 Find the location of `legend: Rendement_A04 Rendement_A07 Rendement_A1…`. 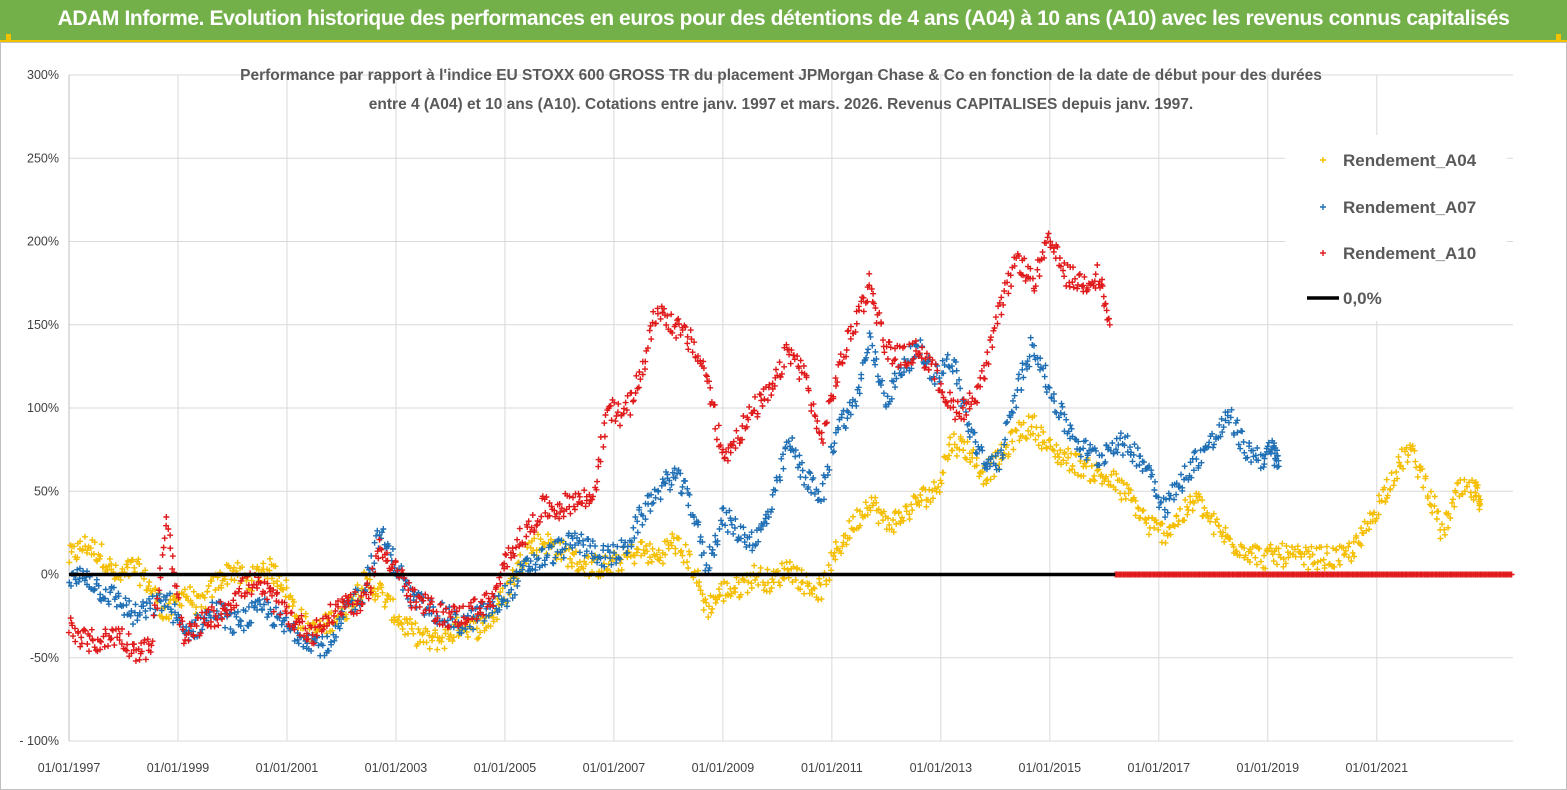

legend: Rendement_A04 Rendement_A07 Rendement_A1… is located at coordinates (1396, 228).